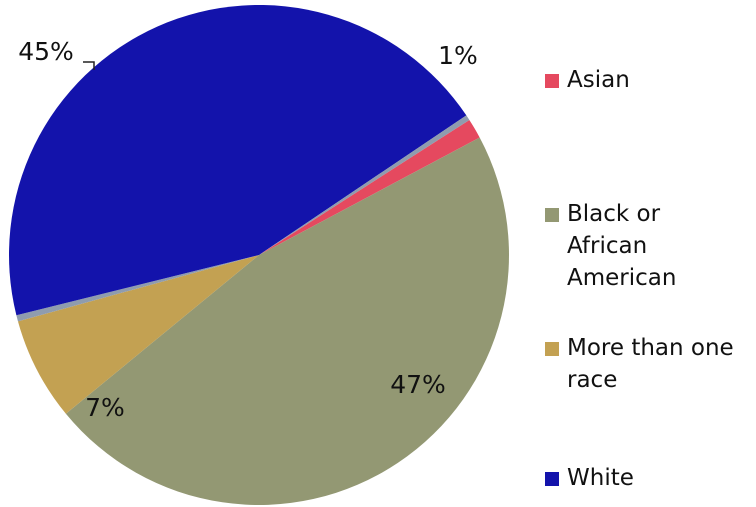 Image resolution: width=756 pixels, height=507 pixels. What do you see at coordinates (458, 55) in the screenshot?
I see `data-label-asian: 1%` at bounding box center [458, 55].